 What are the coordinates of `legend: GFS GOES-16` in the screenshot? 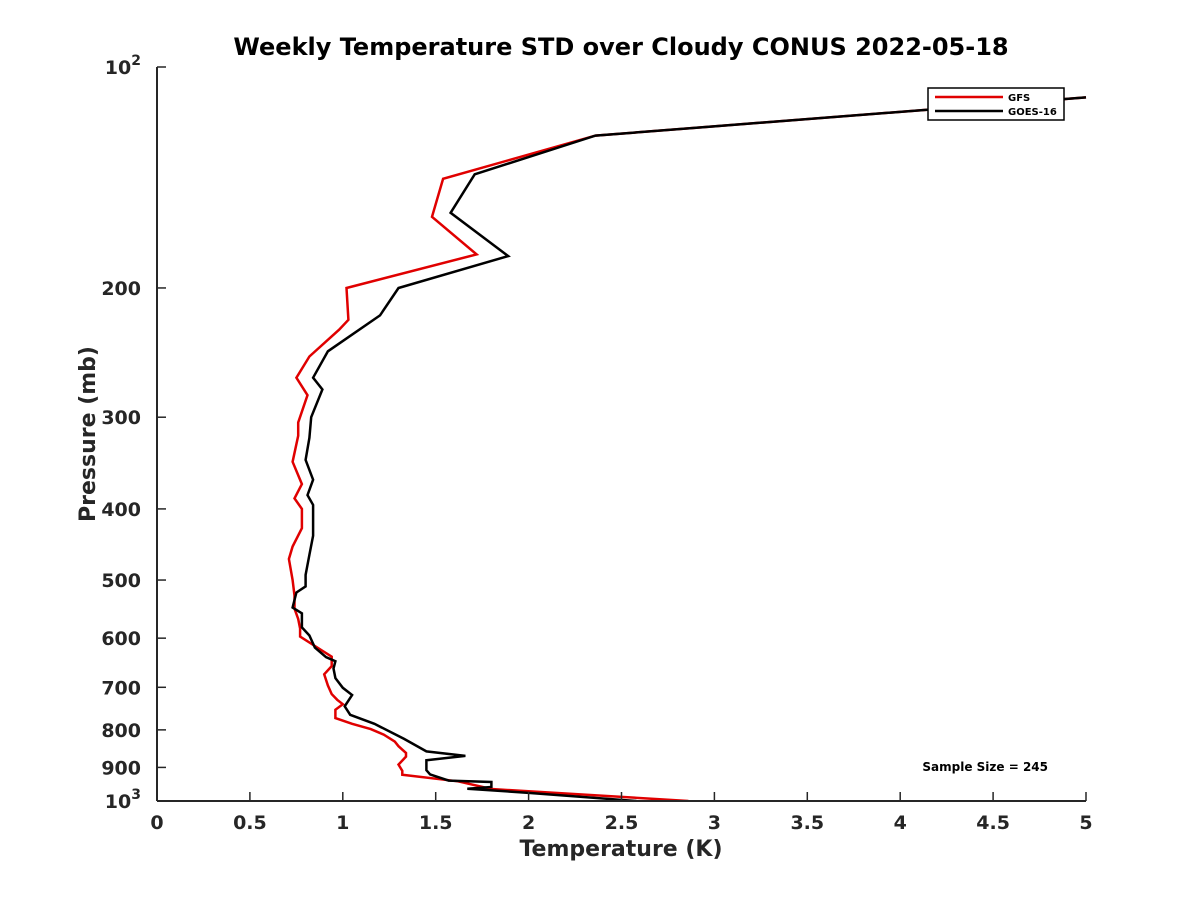 It's located at (996, 104).